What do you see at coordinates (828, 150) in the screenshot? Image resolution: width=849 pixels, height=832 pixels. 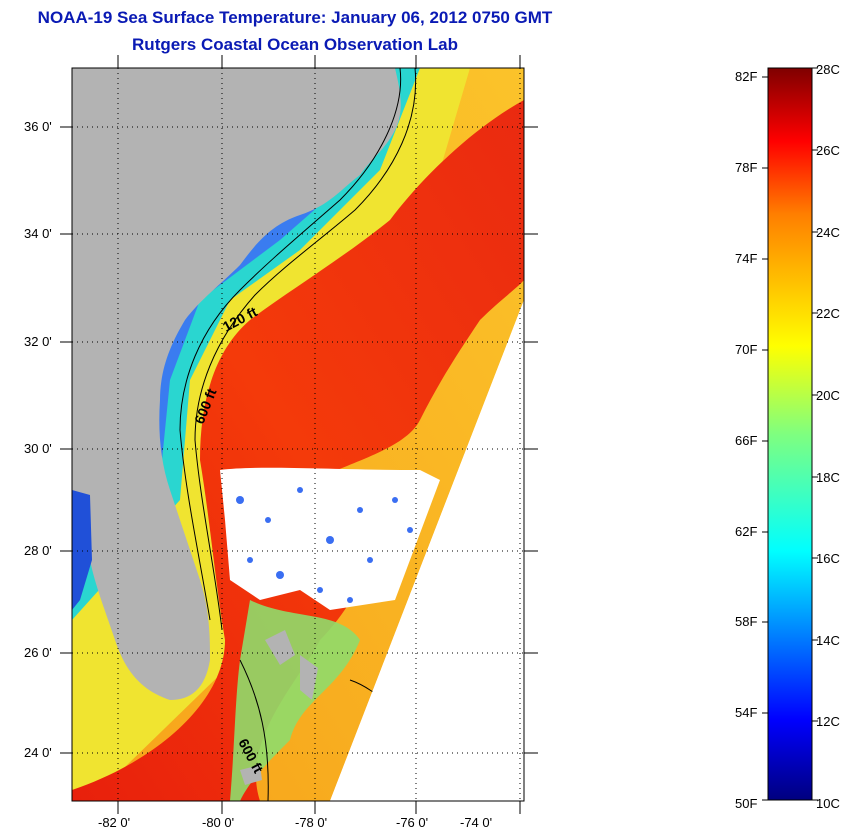 I see `colorbar-c-label: 26C` at bounding box center [828, 150].